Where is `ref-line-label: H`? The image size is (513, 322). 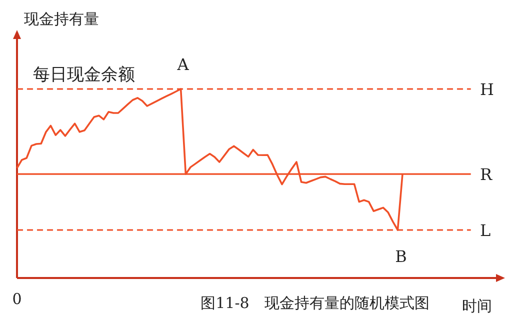 ref-line-label: H is located at coordinates (487, 89).